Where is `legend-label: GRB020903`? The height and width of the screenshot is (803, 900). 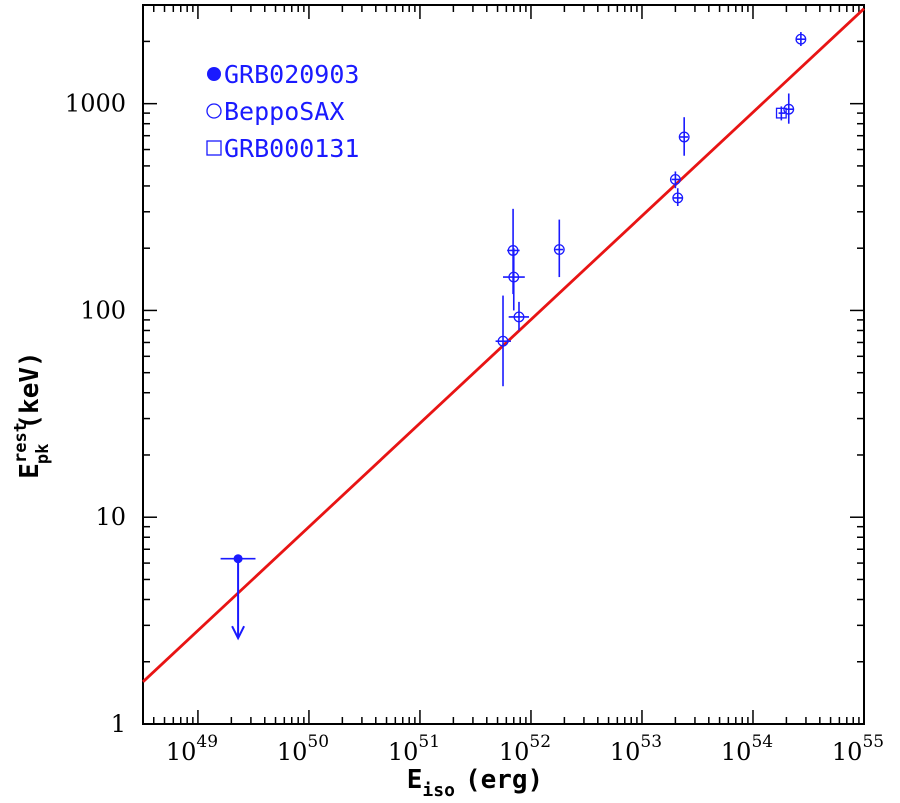 legend-label: GRB020903 is located at coordinates (291, 74).